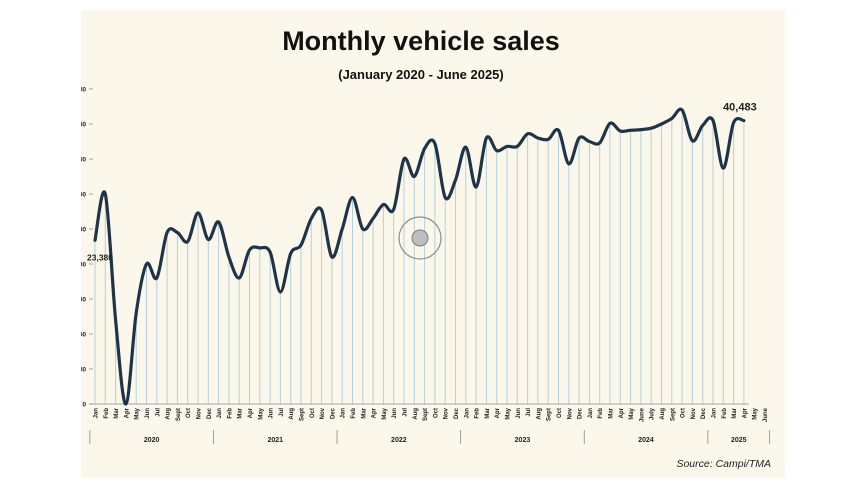 This screenshot has width=865, height=487. Describe the element at coordinates (83, 300) in the screenshot. I see `y-tick-label: 15,000` at that location.